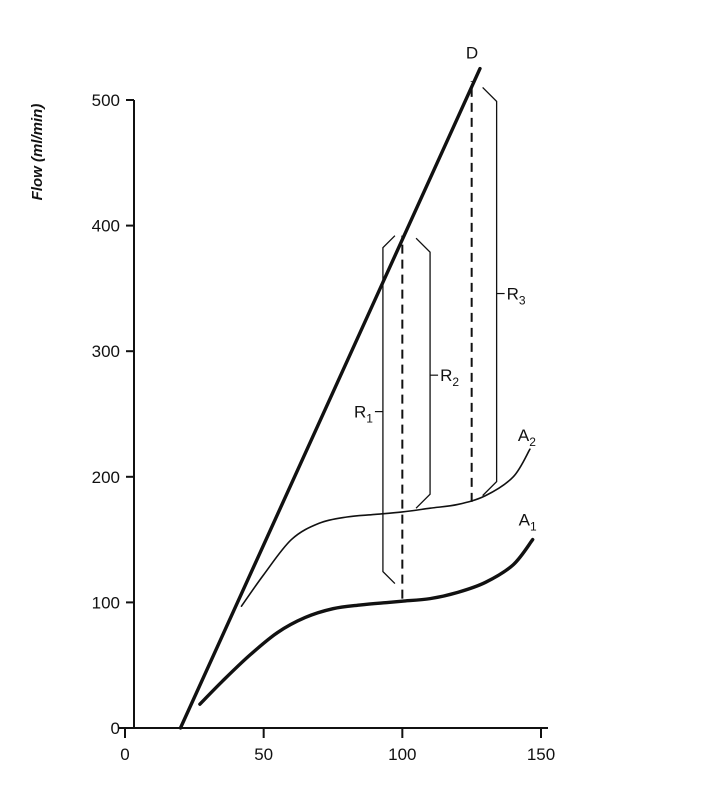 The width and height of the screenshot is (722, 800). I want to click on x-tick-label: 50, so click(263, 754).